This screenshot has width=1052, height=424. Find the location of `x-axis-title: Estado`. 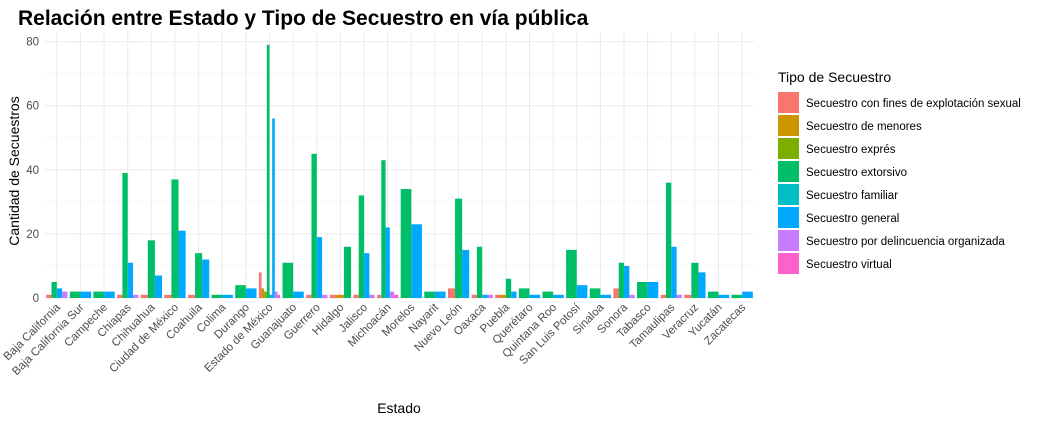

x-axis-title: Estado is located at coordinates (399, 408).